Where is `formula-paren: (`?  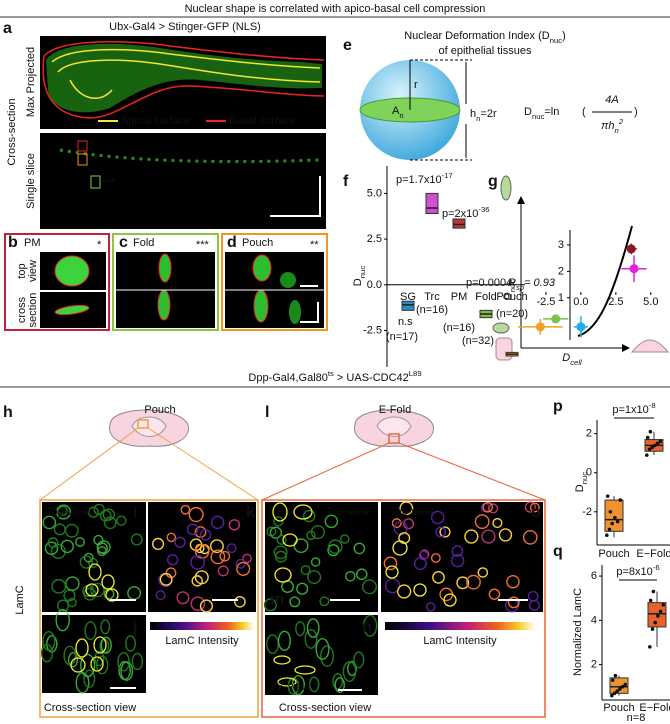
formula-paren: ( is located at coordinates (584, 112).